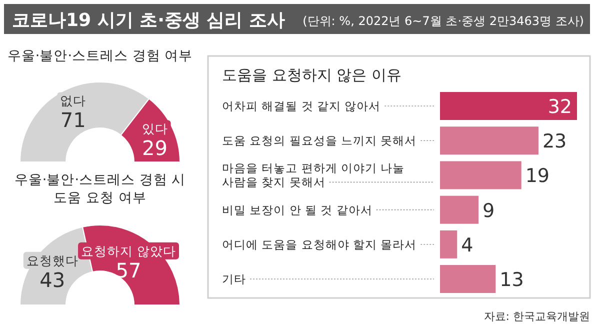  I want to click on chart-title: 우울·불안·스트레스 경험 시 도움 요청 여부, so click(100, 189).